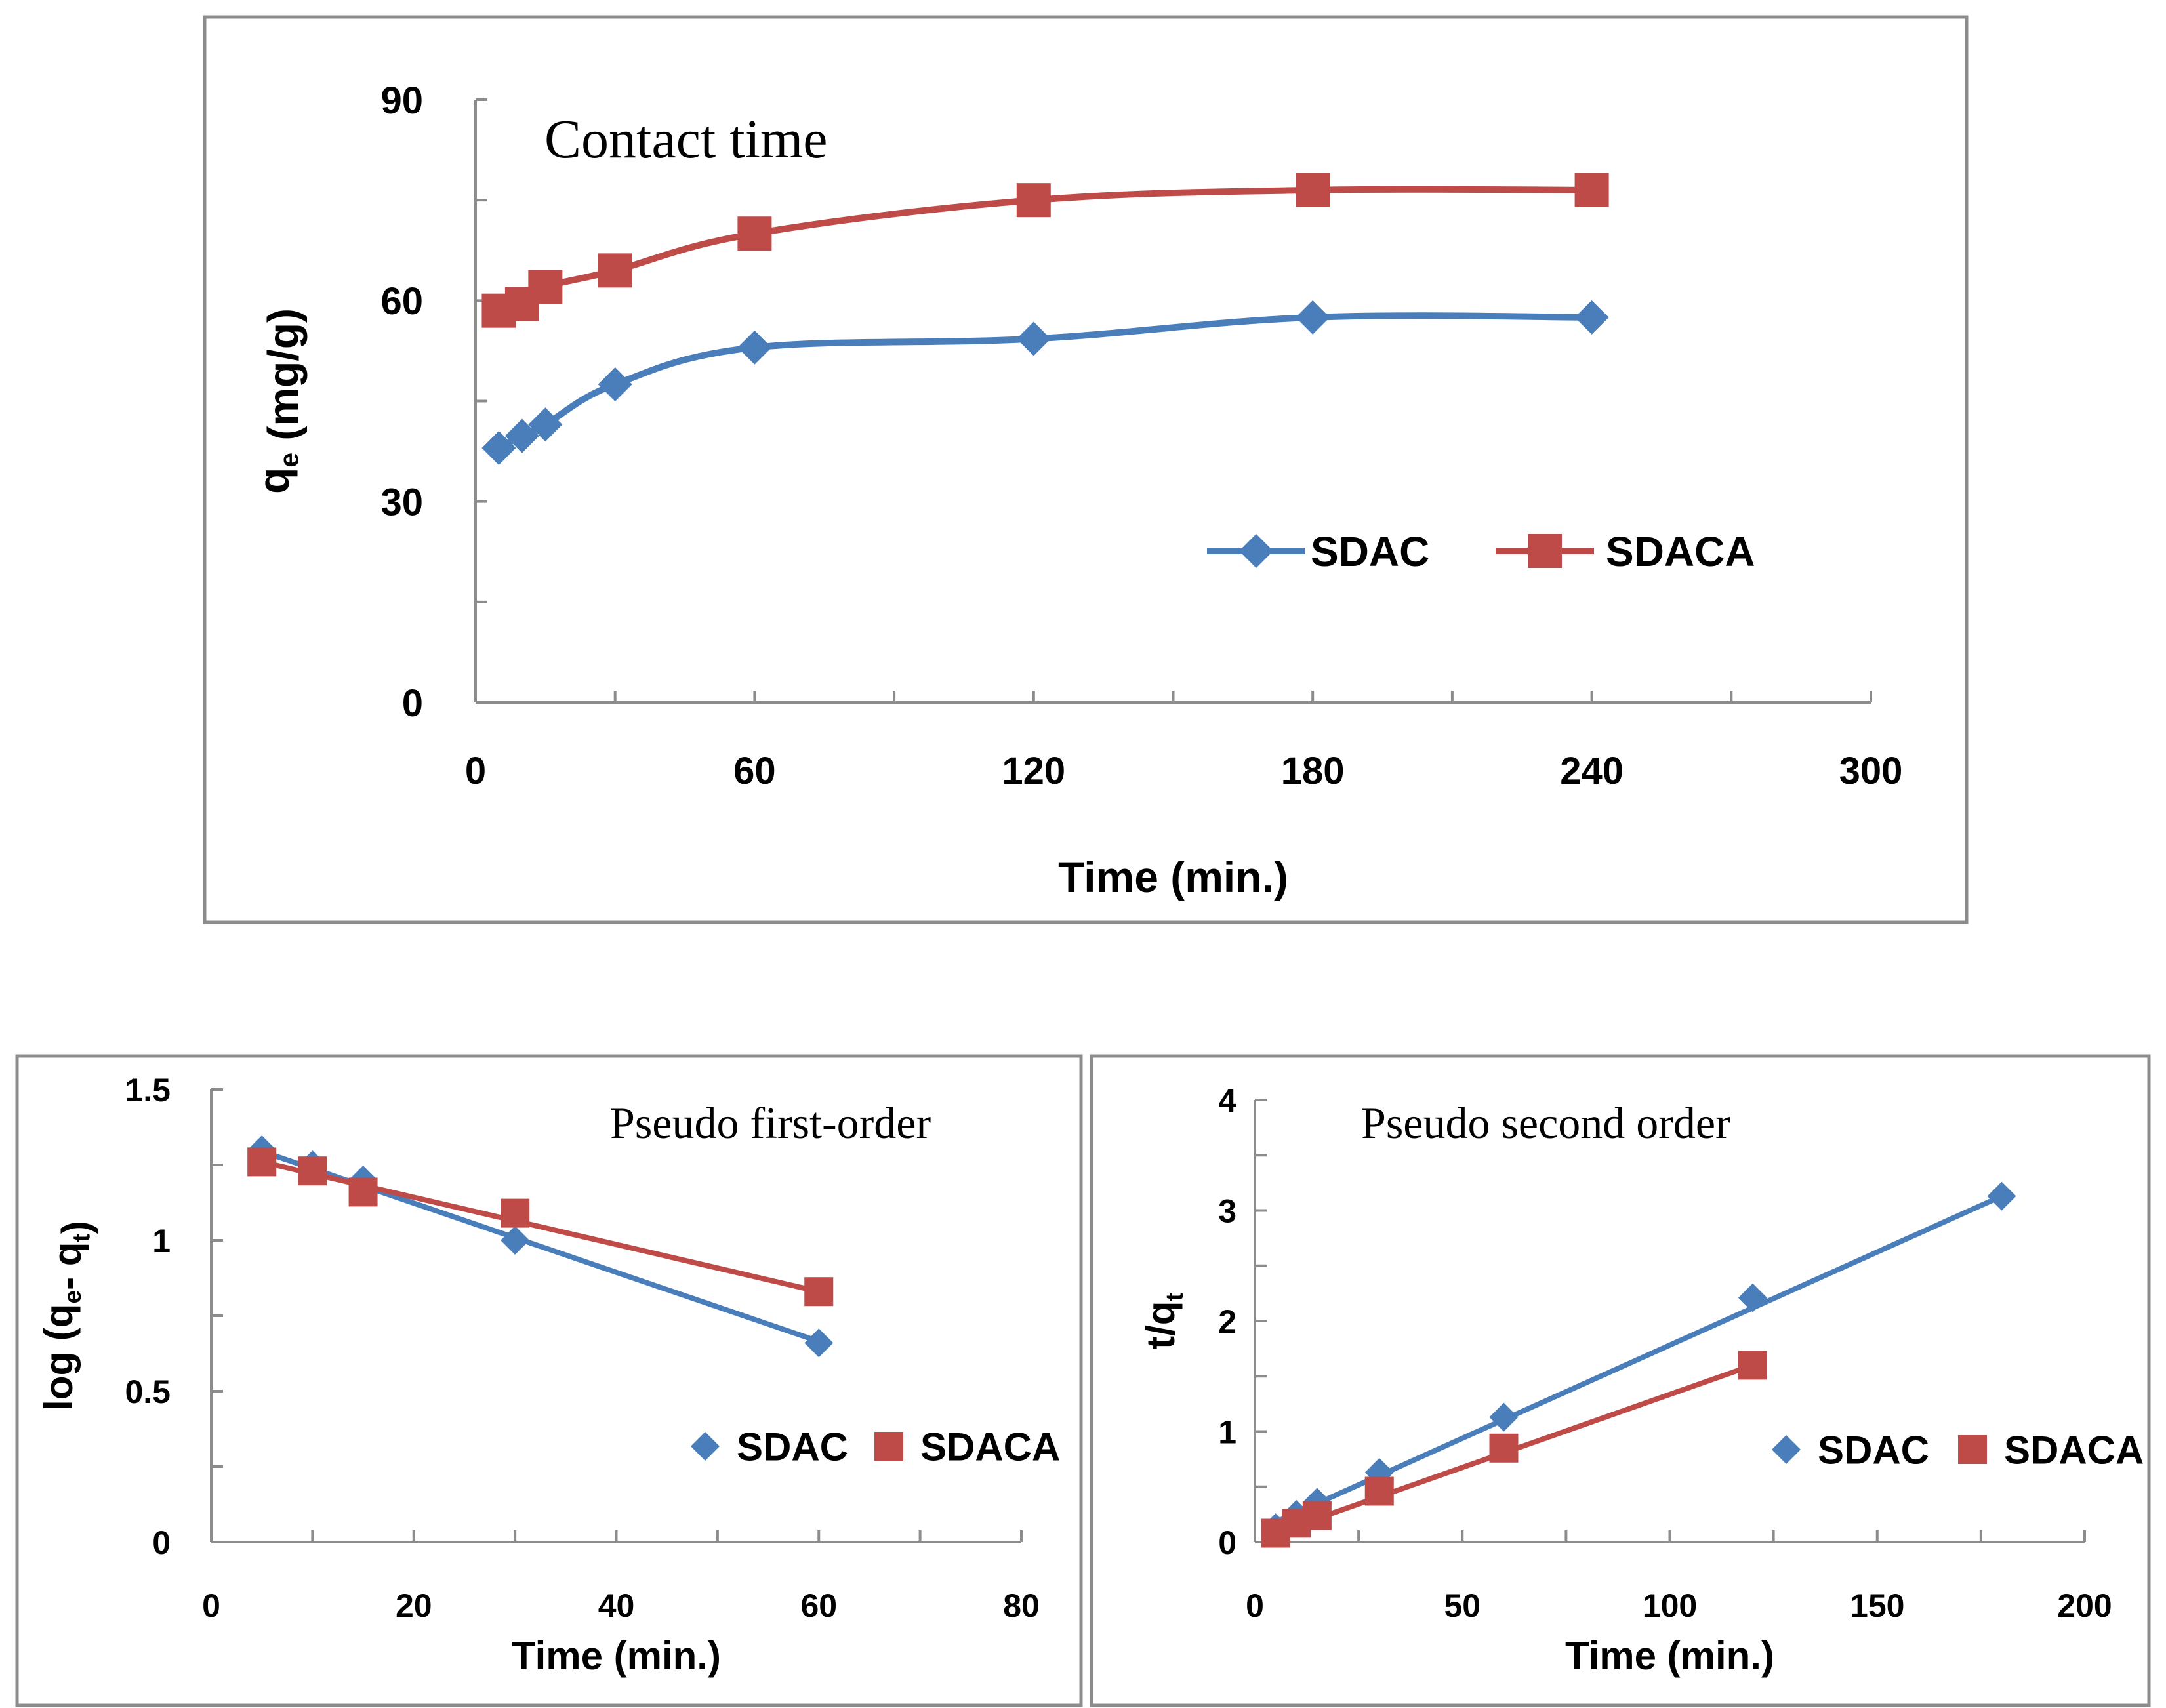 The height and width of the screenshot is (1708, 2166). I want to click on x-tick-label: 20, so click(414, 1605).